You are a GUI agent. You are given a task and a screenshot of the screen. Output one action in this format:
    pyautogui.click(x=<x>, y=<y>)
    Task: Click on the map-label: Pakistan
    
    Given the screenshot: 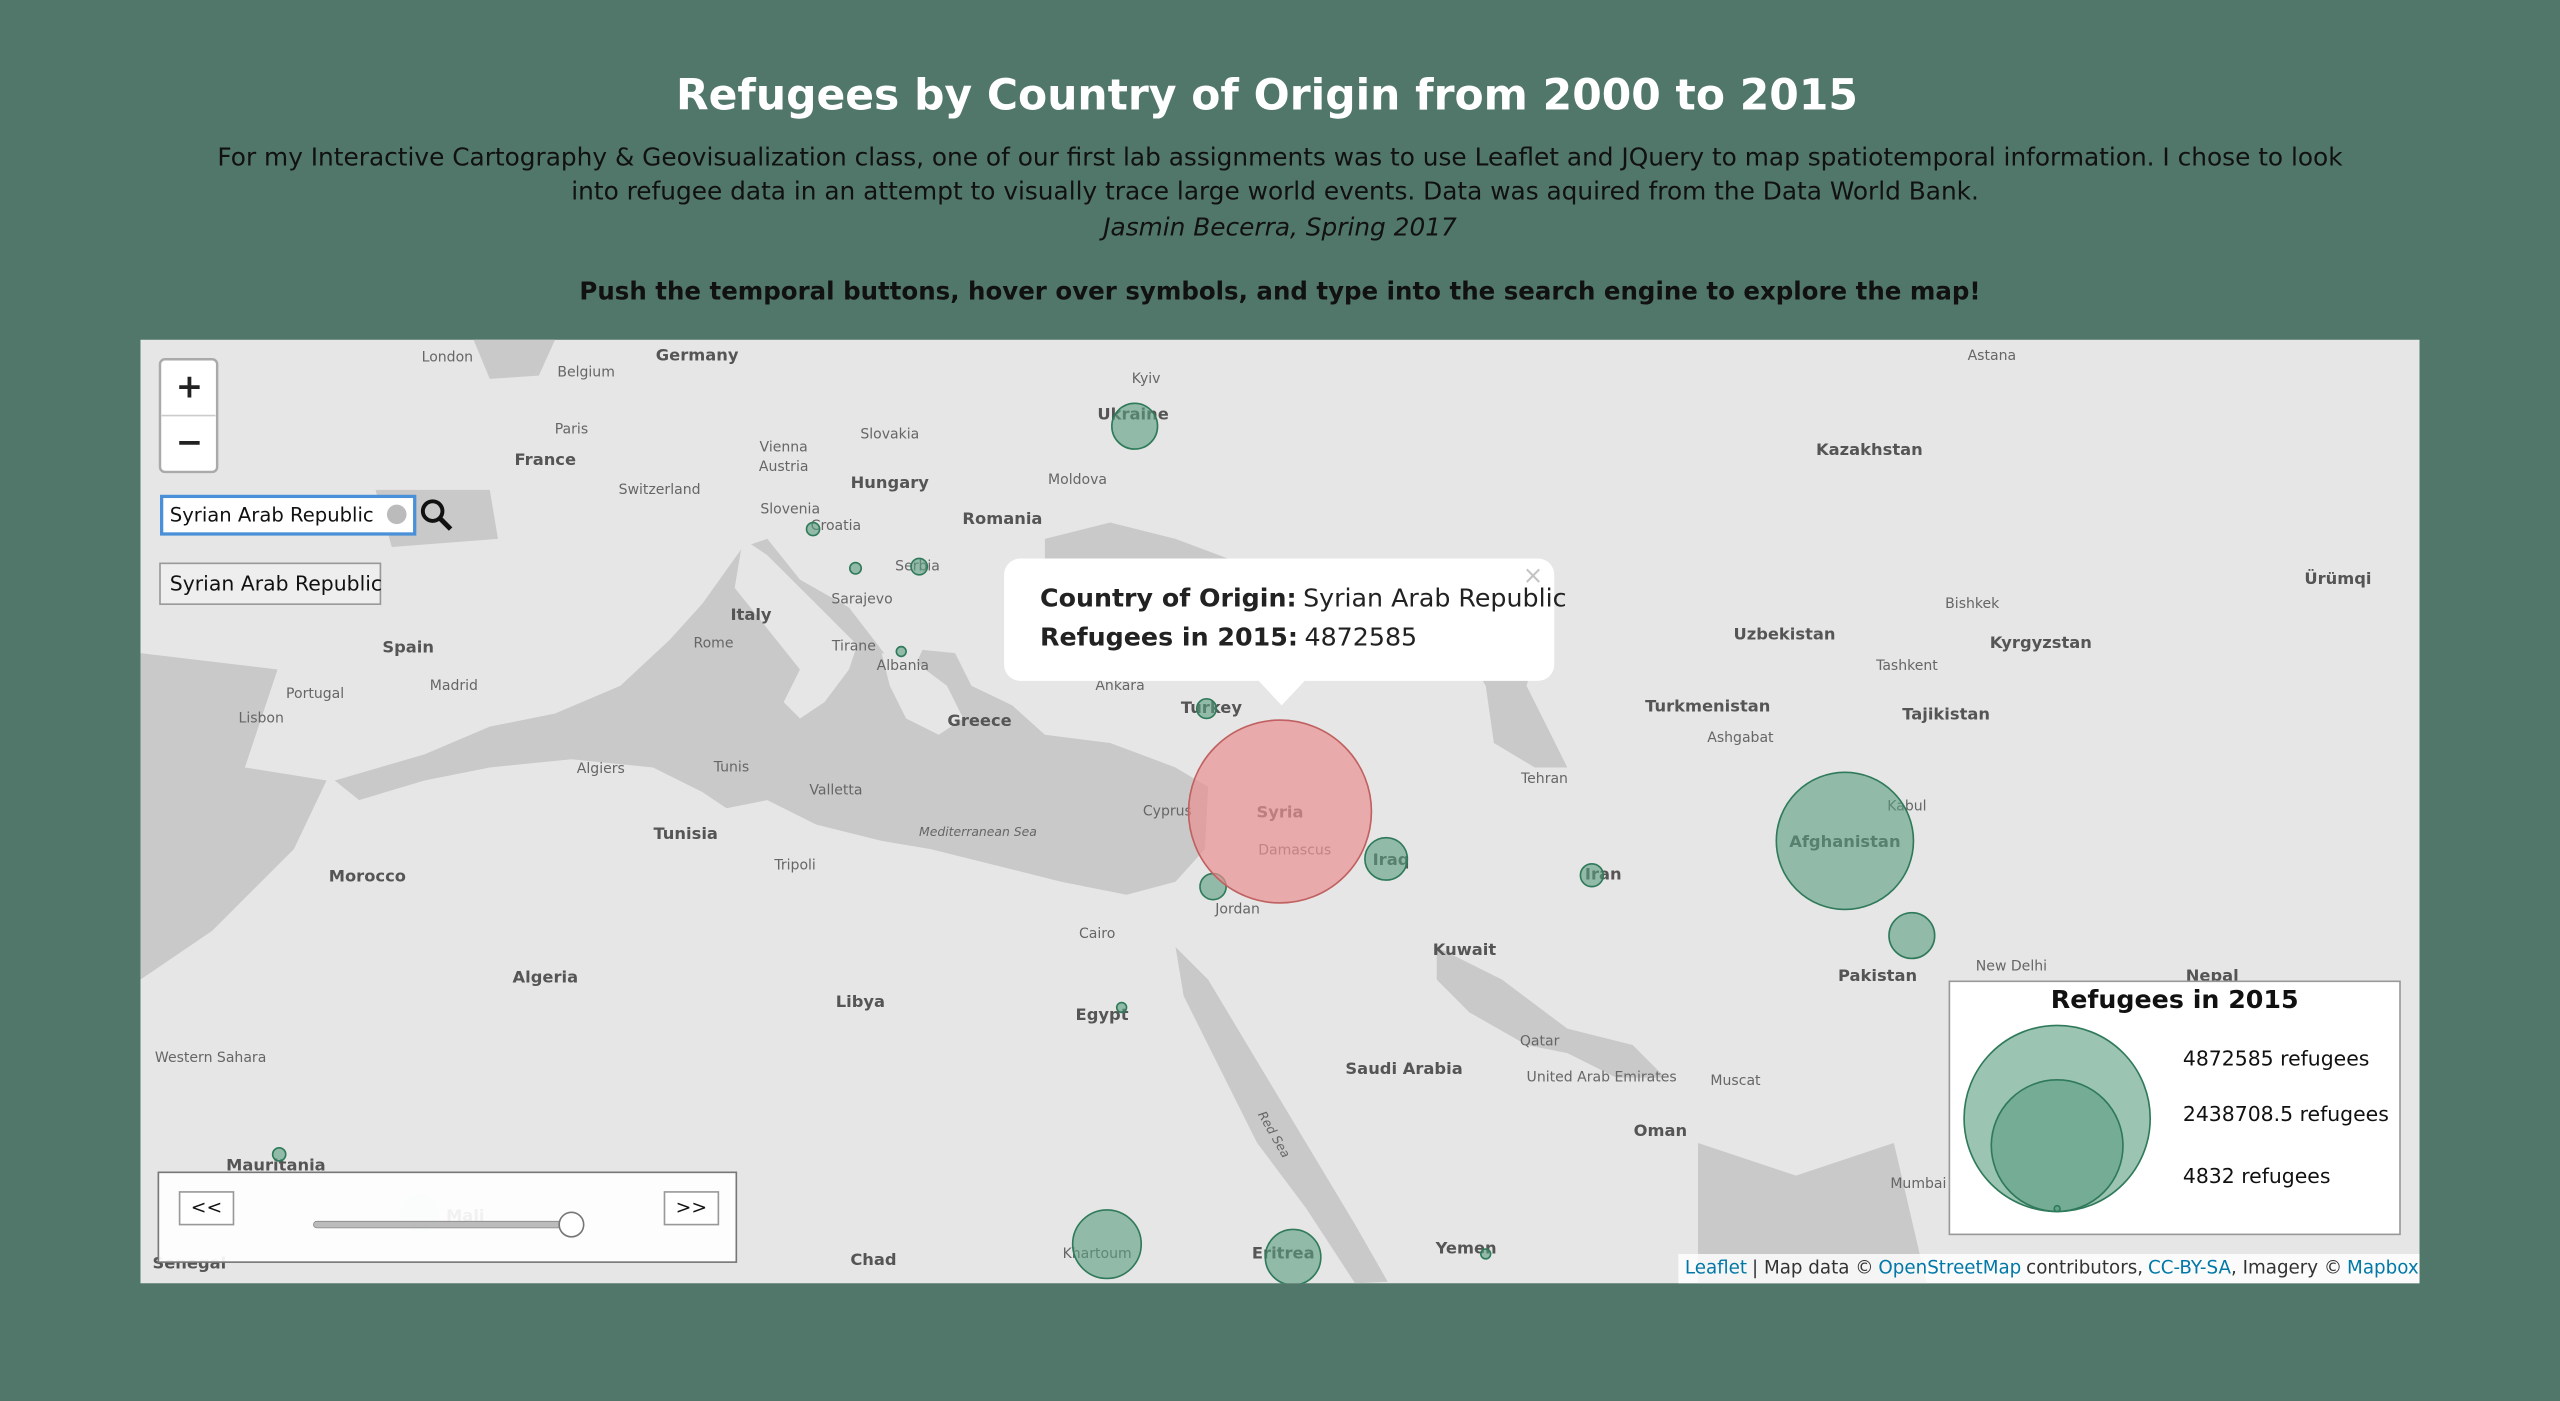 What is the action you would take?
    pyautogui.click(x=1877, y=975)
    